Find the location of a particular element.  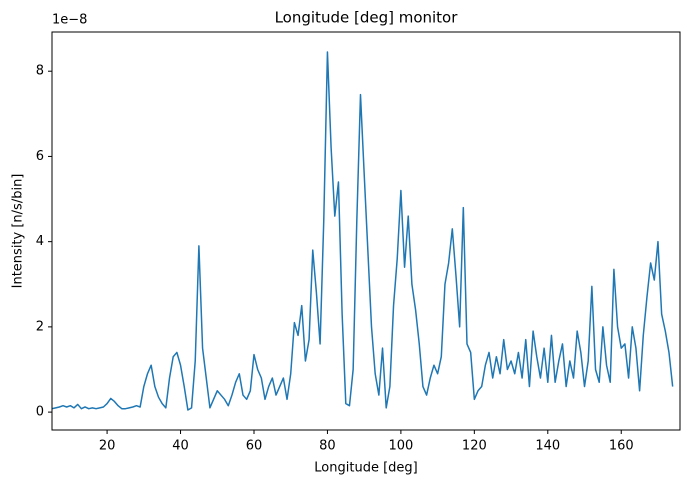

x-tick-label: 80 is located at coordinates (327, 446).